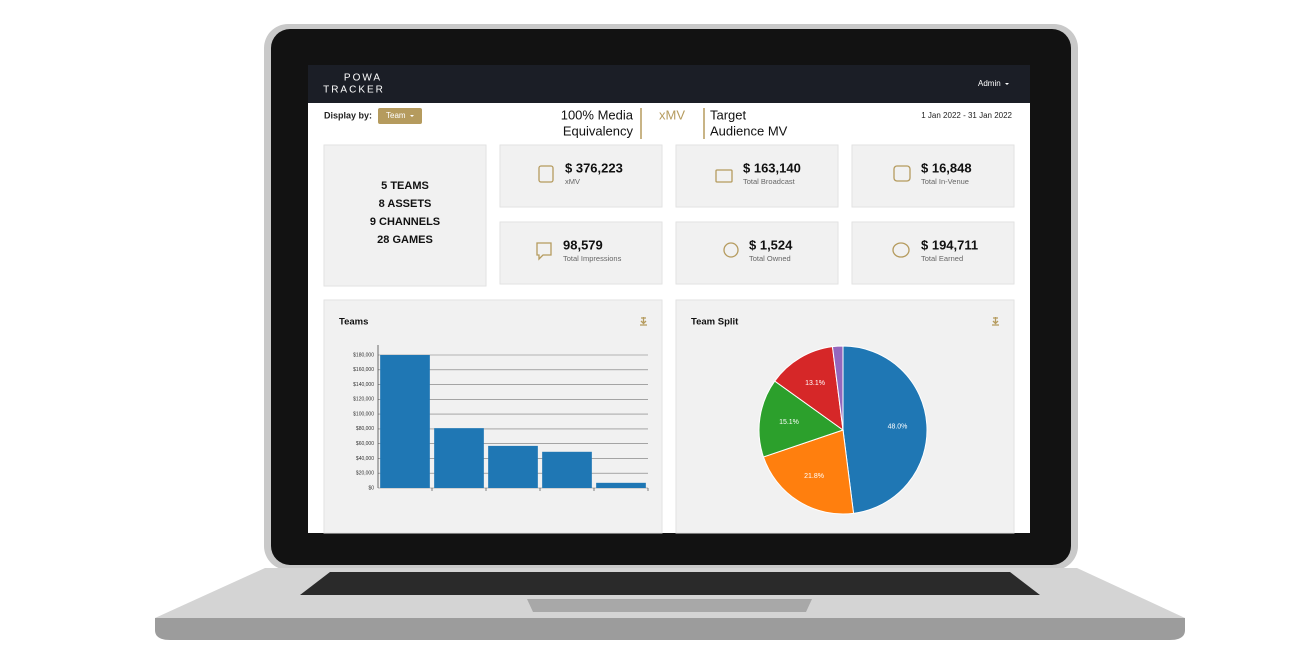 This screenshot has width=1300, height=650. I want to click on tab: Audience MV, so click(749, 130).